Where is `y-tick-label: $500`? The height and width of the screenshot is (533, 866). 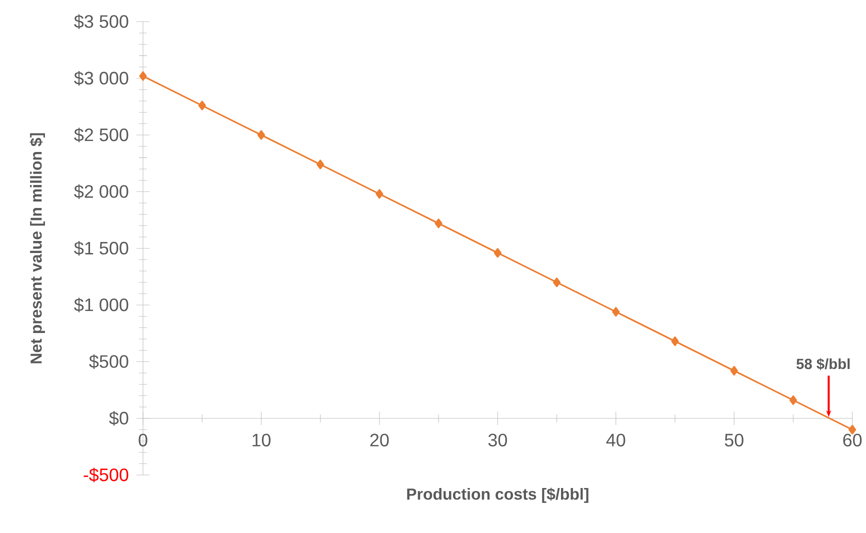 y-tick-label: $500 is located at coordinates (108, 361).